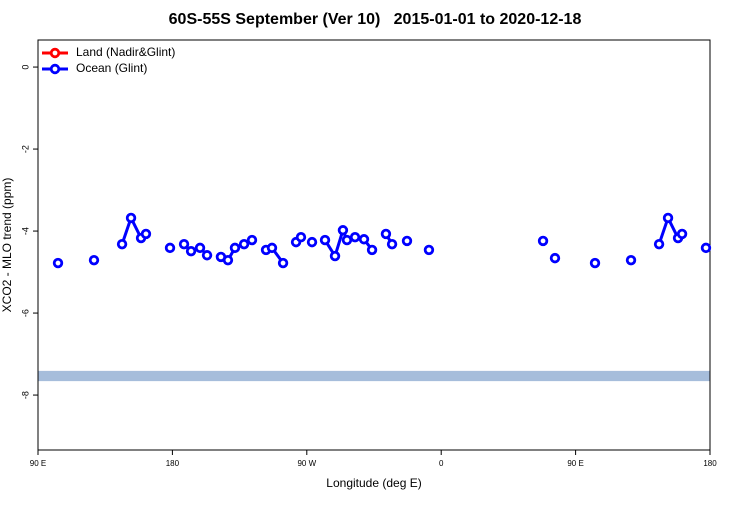  I want to click on y-tick-label: -8, so click(25, 395).